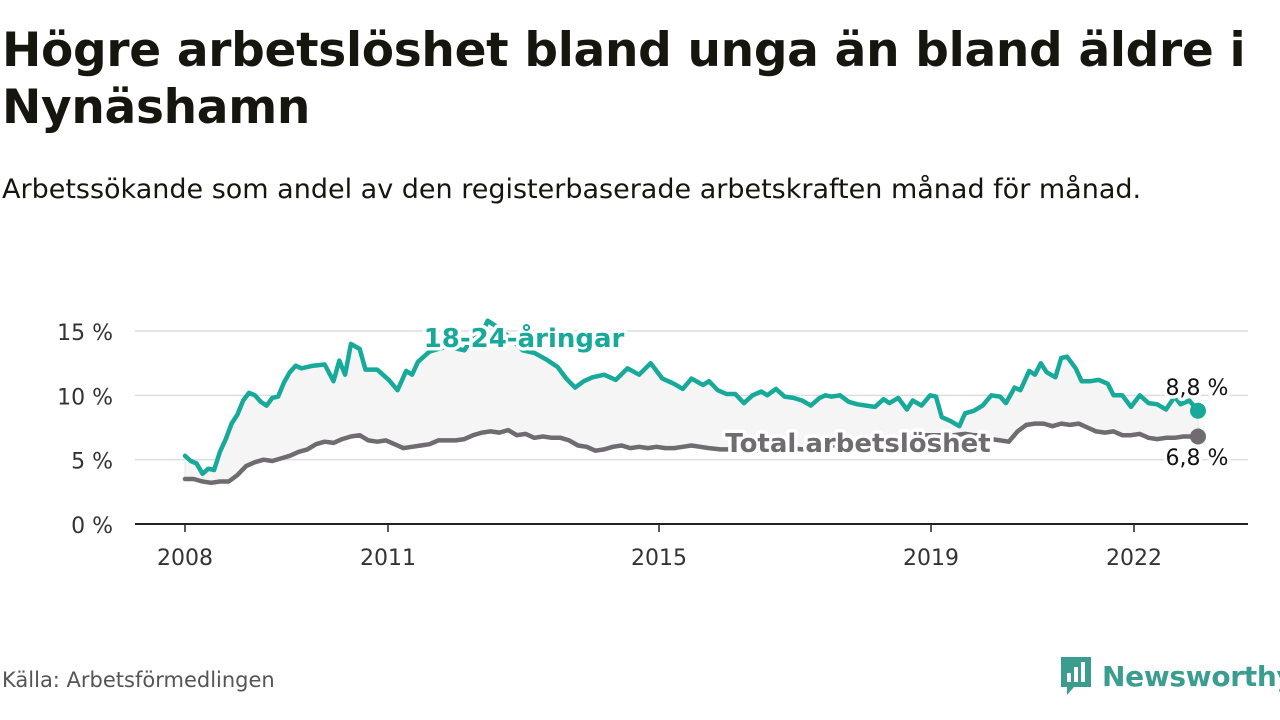  Describe the element at coordinates (388, 558) in the screenshot. I see `x-tick-label: 2011` at that location.